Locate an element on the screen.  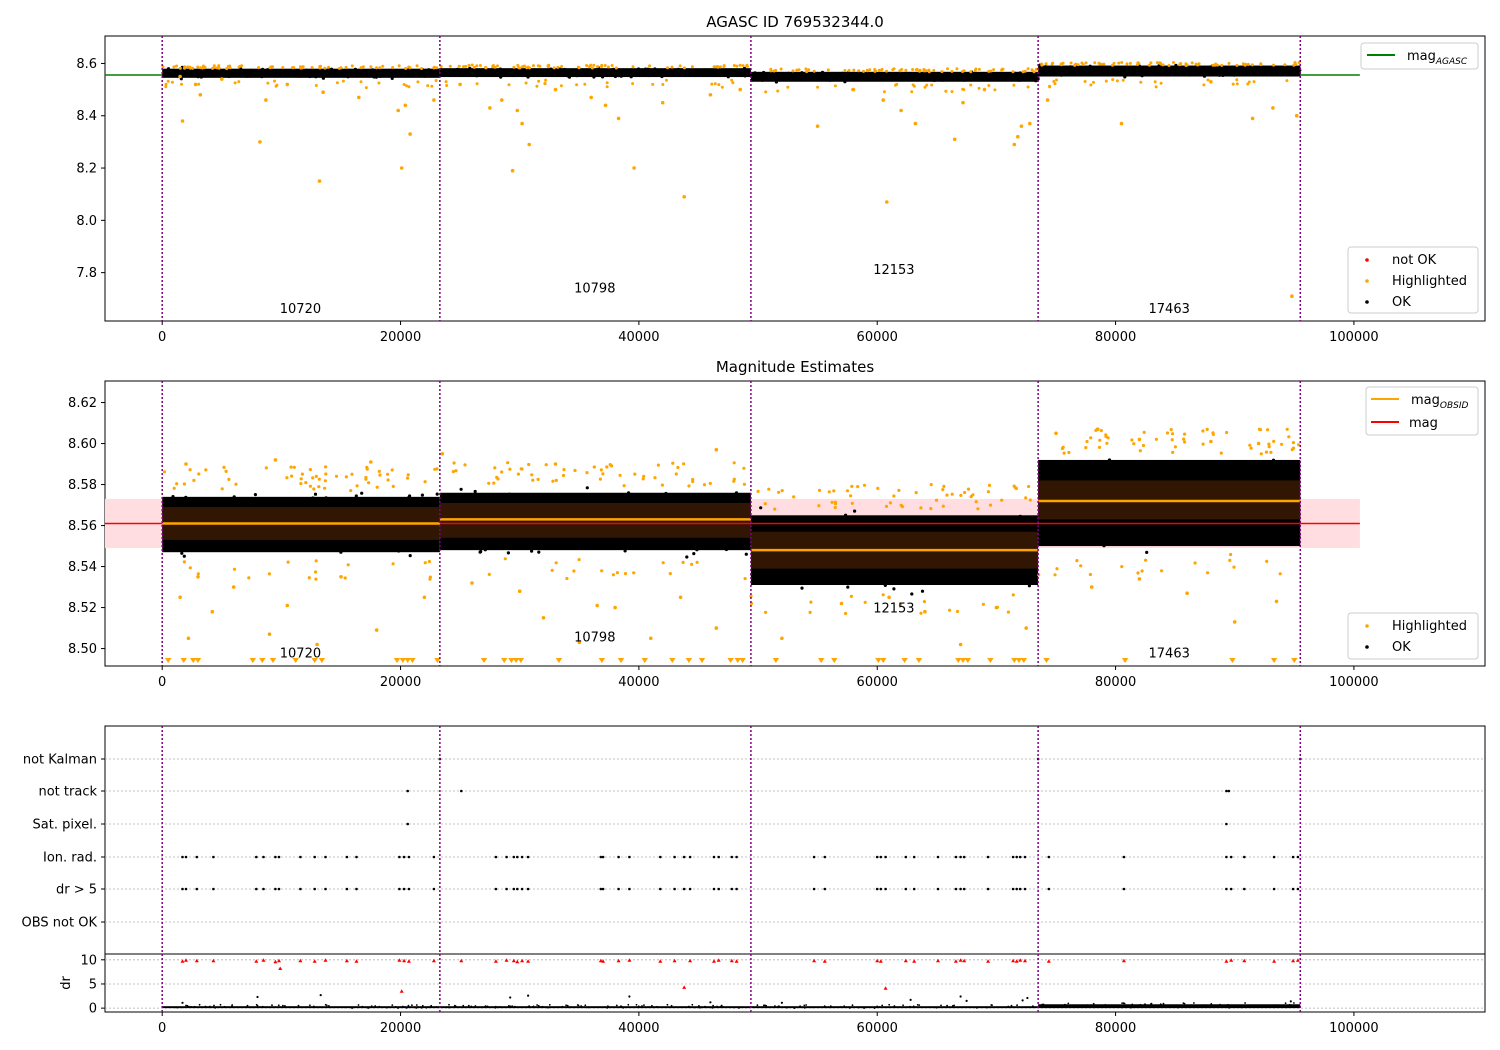
y-tick-label: 8.56 is located at coordinates (82, 526).